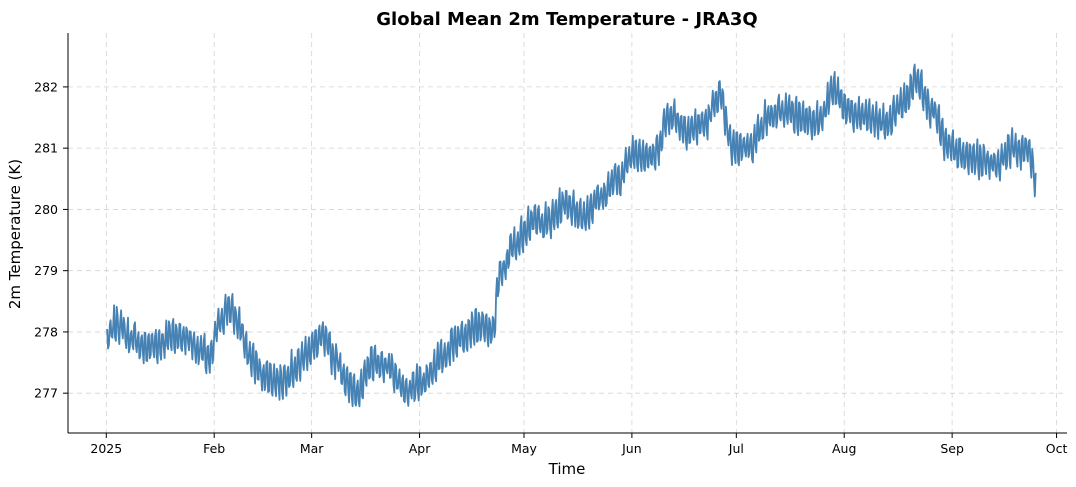 This screenshot has height=487, width=1076. I want to click on y-tick-label: 282, so click(46, 86).